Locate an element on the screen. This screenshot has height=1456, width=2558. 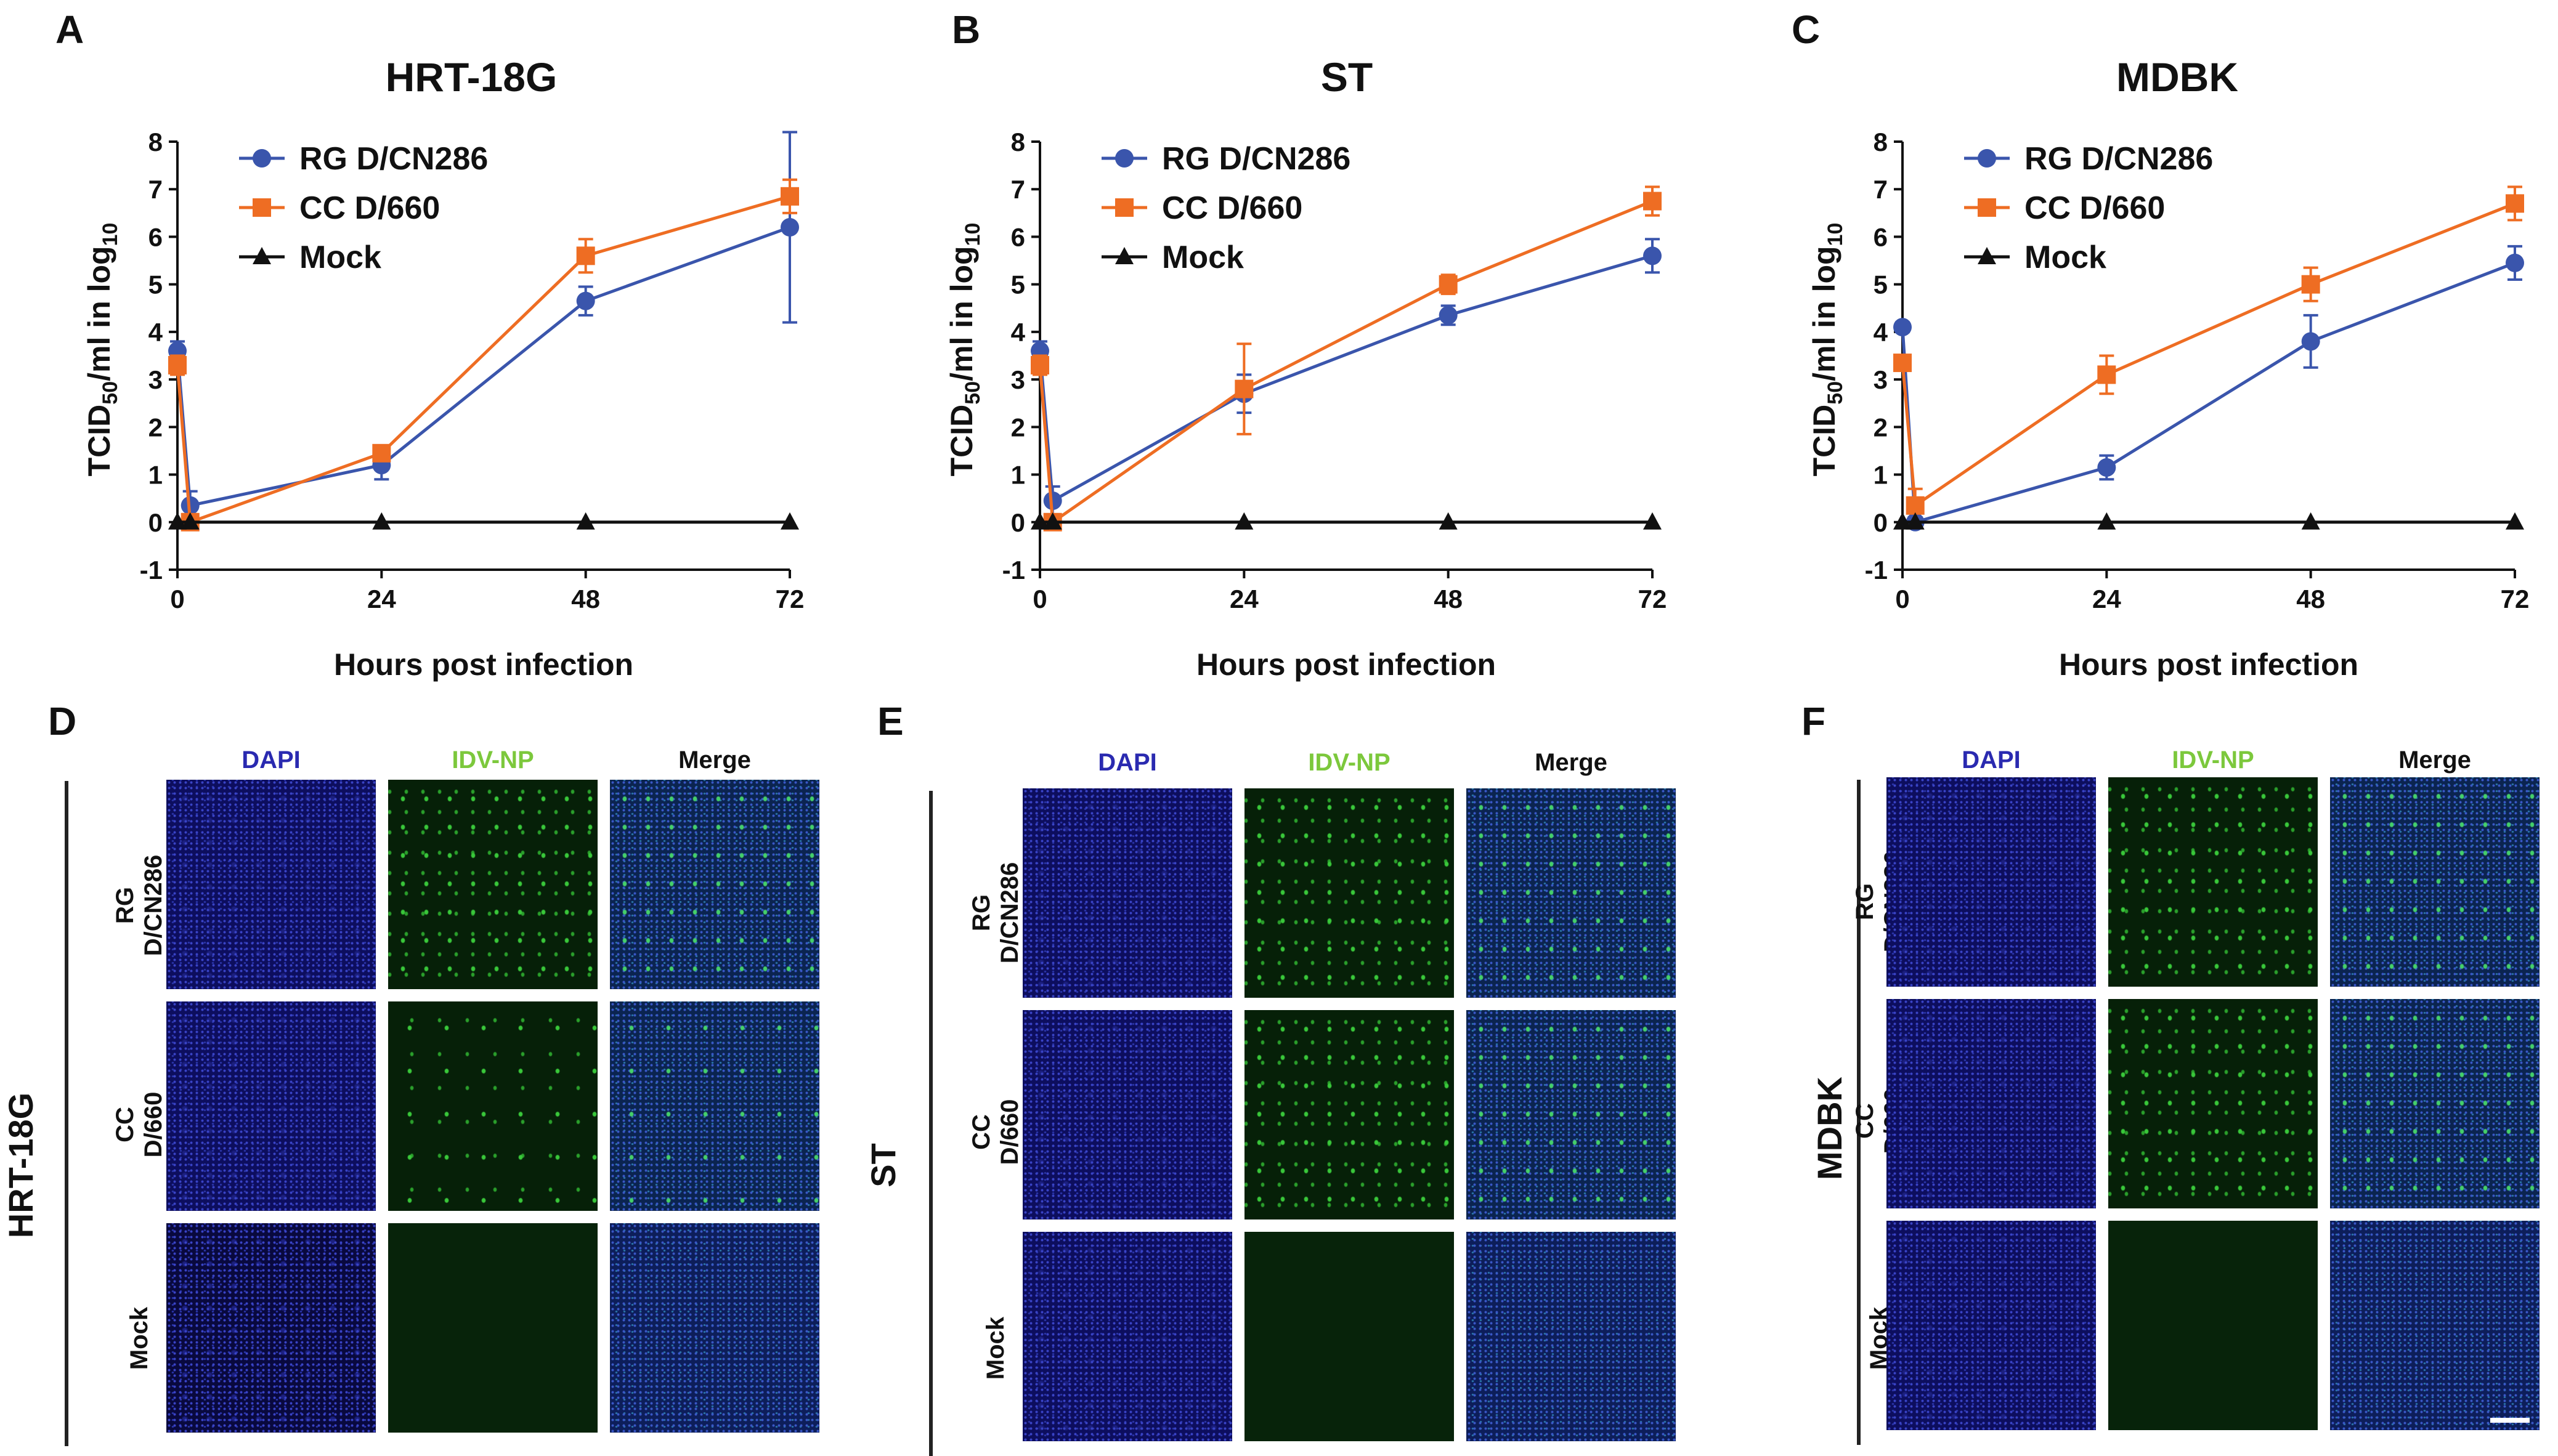
scale-bar is located at coordinates (2510, 1421).